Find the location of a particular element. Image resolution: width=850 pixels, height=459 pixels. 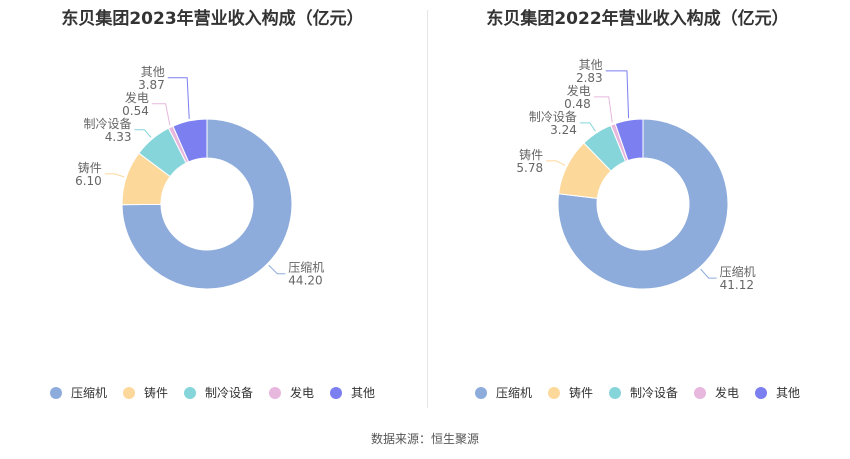

slice-value-power: 0.48 is located at coordinates (577, 104).